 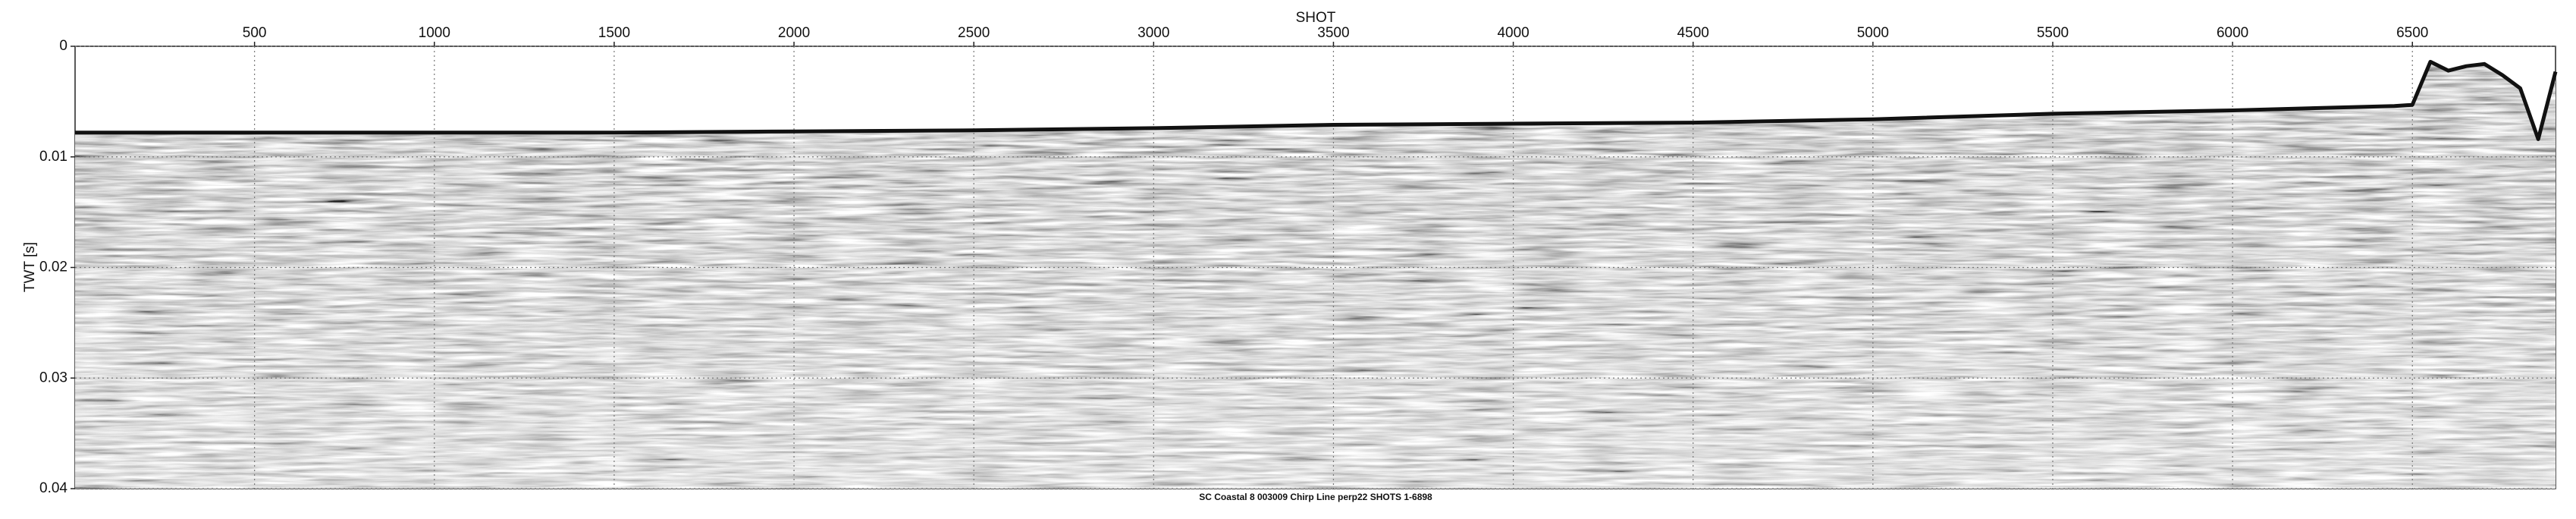 What do you see at coordinates (1153, 33) in the screenshot?
I see `x-tick-label: 3000` at bounding box center [1153, 33].